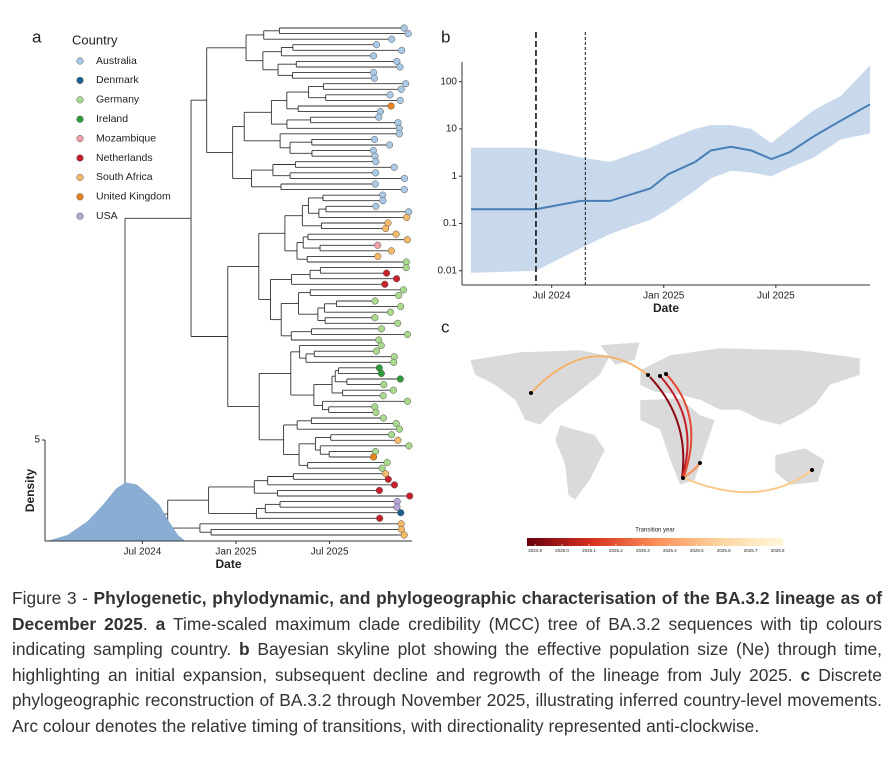 This screenshot has width=896, height=781. I want to click on locations, so click(671, 426).